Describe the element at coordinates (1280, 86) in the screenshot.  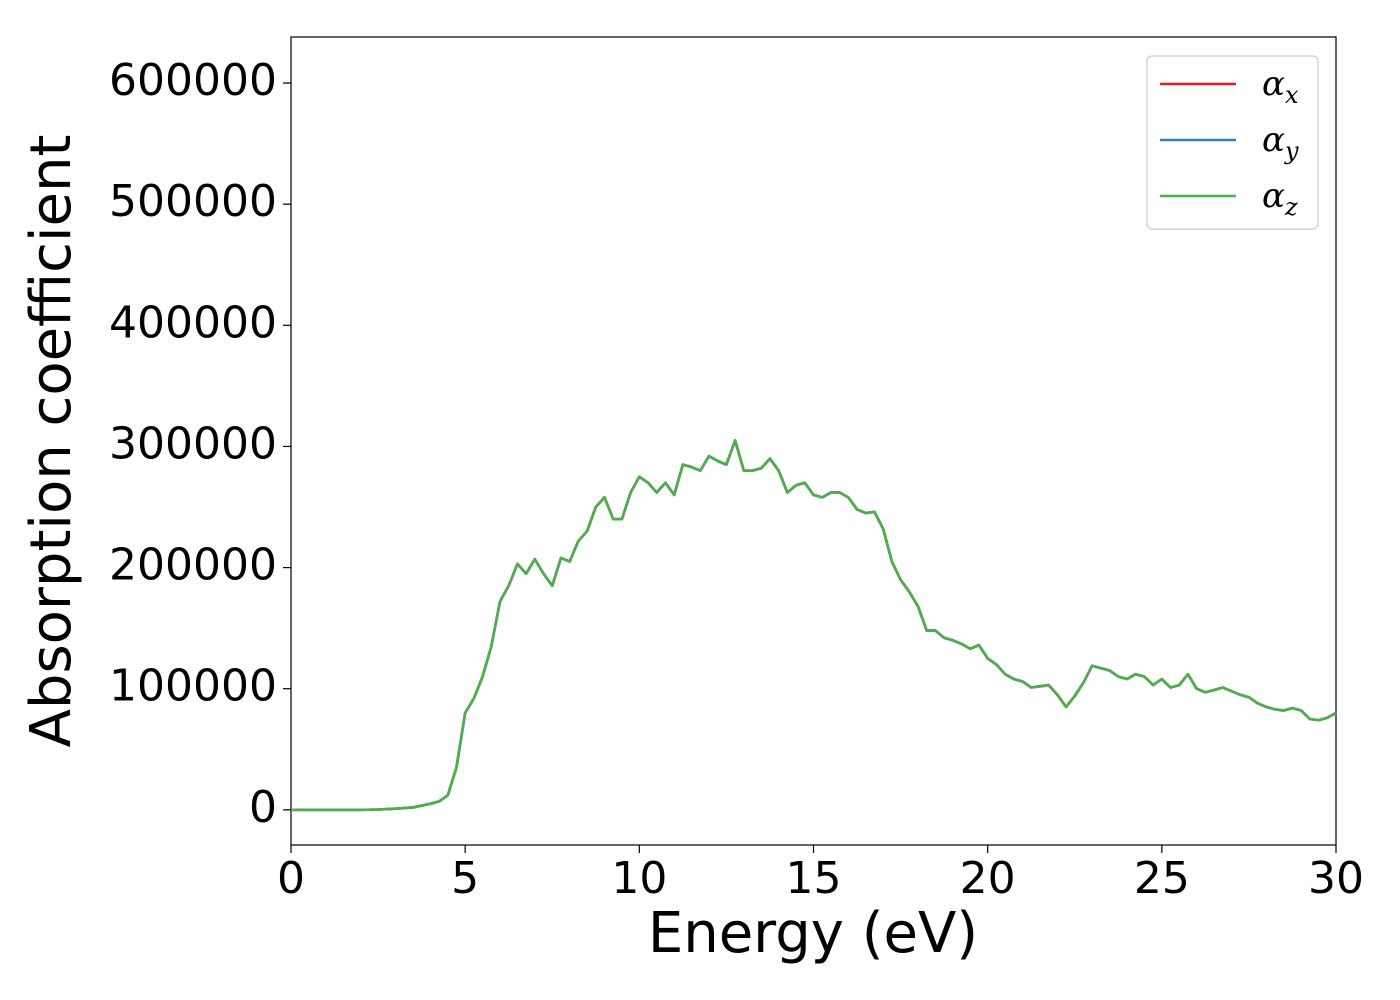
I see `legend-label: αx` at that location.